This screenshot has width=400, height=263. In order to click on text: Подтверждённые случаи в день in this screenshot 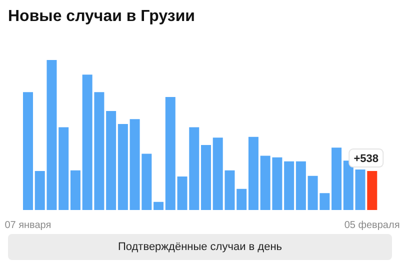, I will do `click(200, 247)`.